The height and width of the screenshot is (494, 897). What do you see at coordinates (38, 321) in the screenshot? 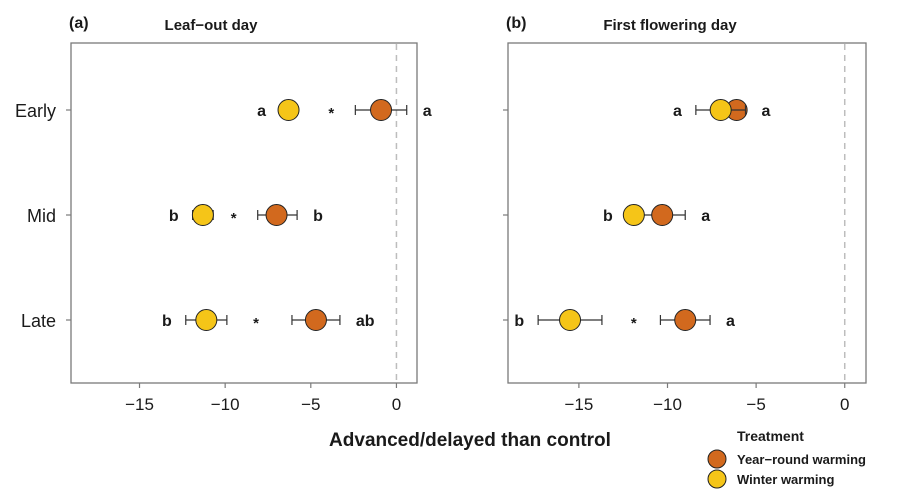
I see `y-tick-label: Late` at bounding box center [38, 321].